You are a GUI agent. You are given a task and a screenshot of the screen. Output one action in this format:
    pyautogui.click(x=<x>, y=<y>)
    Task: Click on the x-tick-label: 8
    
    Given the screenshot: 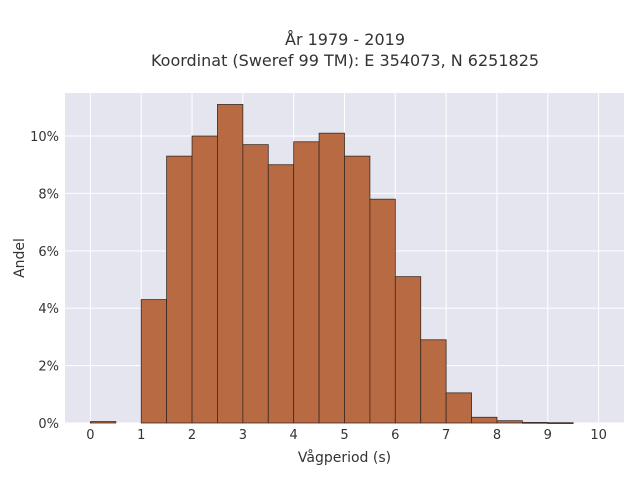 What is the action you would take?
    pyautogui.click(x=497, y=435)
    